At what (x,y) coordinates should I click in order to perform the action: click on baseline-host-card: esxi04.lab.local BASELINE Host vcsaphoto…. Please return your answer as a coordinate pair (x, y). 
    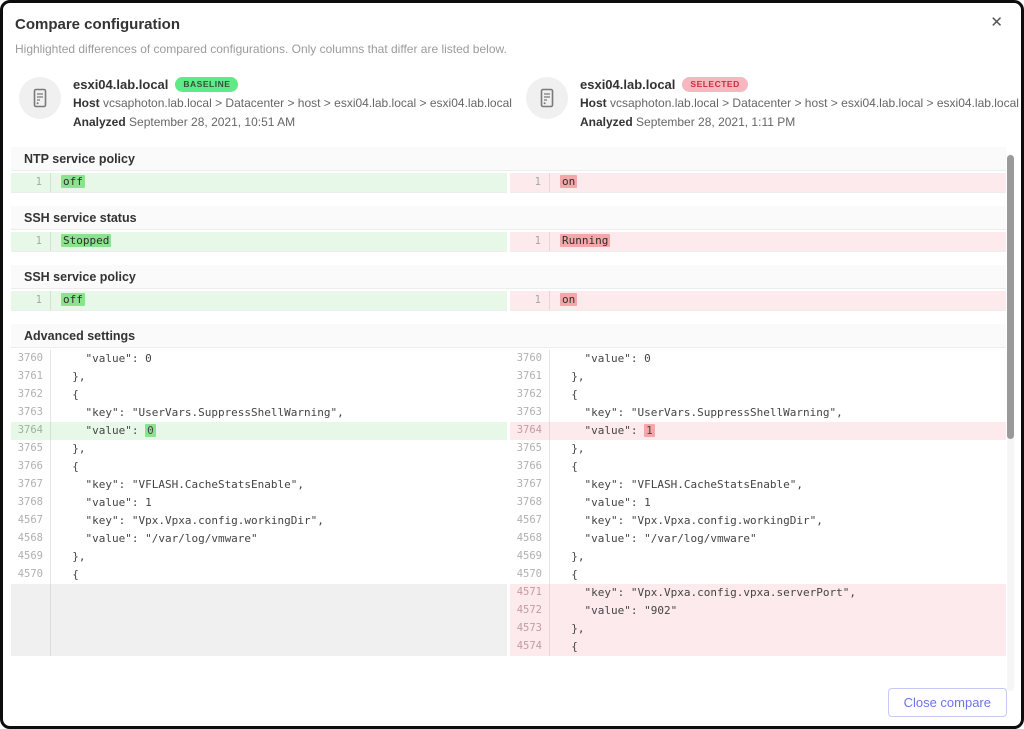
    Looking at the image, I should click on (257, 103).